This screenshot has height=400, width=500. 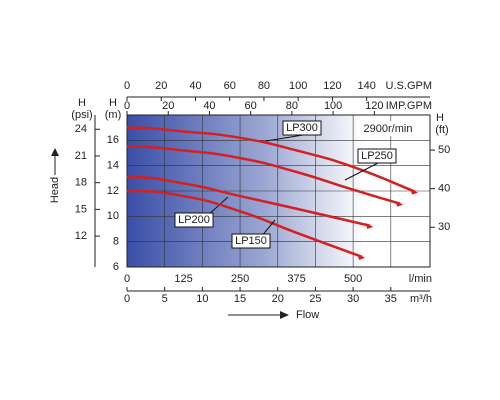 What do you see at coordinates (332, 86) in the screenshot?
I see `usgpm-tick-label: 120` at bounding box center [332, 86].